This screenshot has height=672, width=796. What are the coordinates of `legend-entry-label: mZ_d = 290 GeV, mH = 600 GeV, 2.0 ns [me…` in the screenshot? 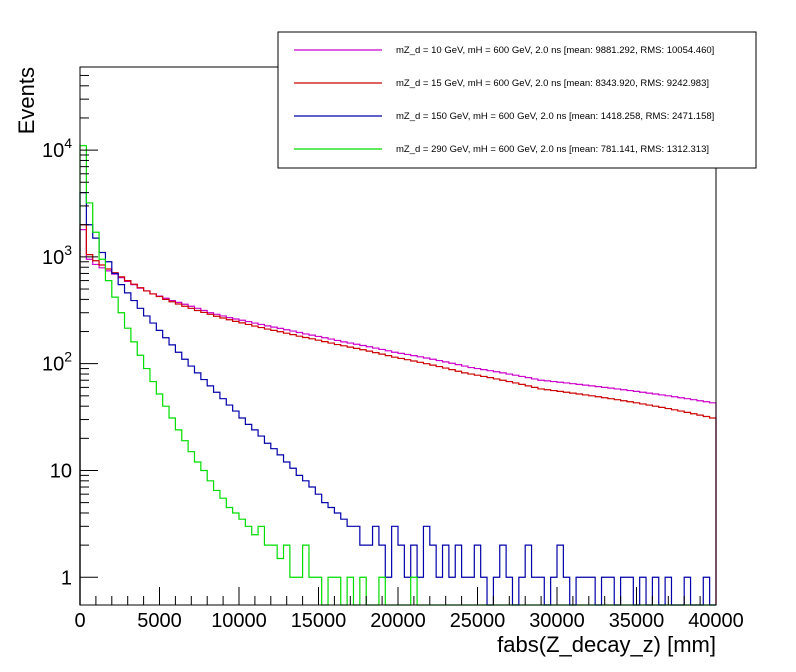 It's located at (552, 149).